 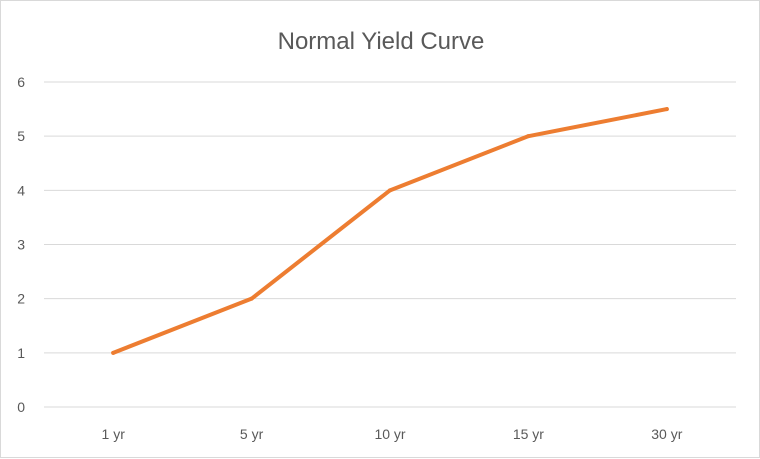 I want to click on x-axis-tick-labels: 1 yr 5 yr 10 yr 15 yr 30 yr, so click(x=392, y=434).